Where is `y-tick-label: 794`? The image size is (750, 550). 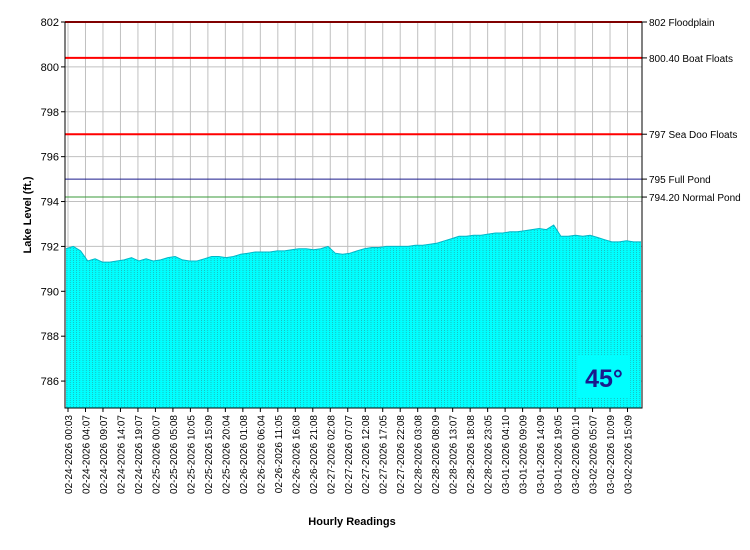
y-tick-label: 794 is located at coordinates (50, 203).